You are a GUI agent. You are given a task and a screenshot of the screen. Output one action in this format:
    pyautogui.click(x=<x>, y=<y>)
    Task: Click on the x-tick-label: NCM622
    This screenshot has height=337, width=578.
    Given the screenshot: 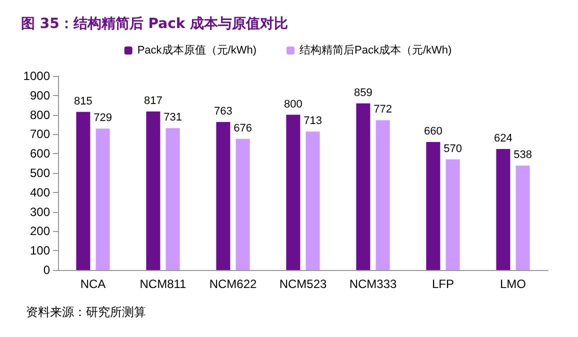 What is the action you would take?
    pyautogui.click(x=233, y=284)
    